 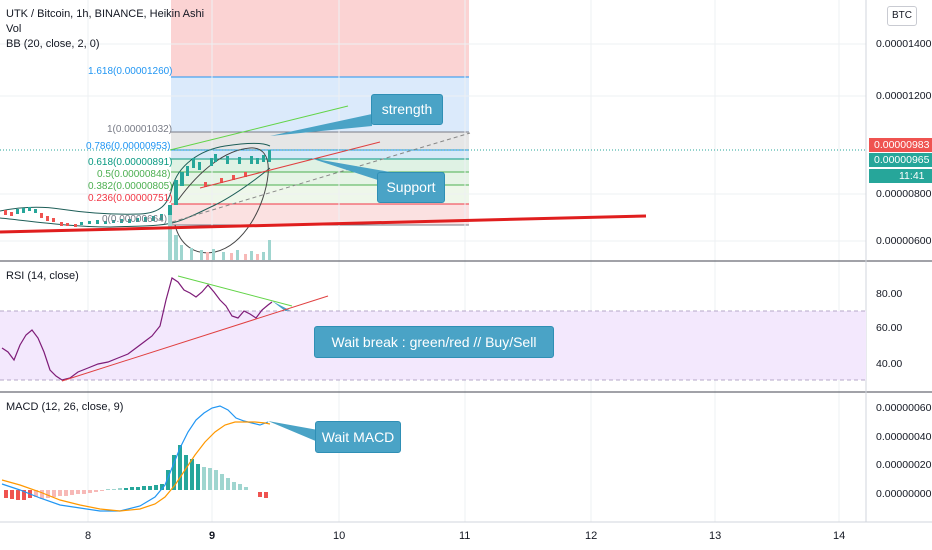 I want to click on rsi-line, so click(x=137, y=329).